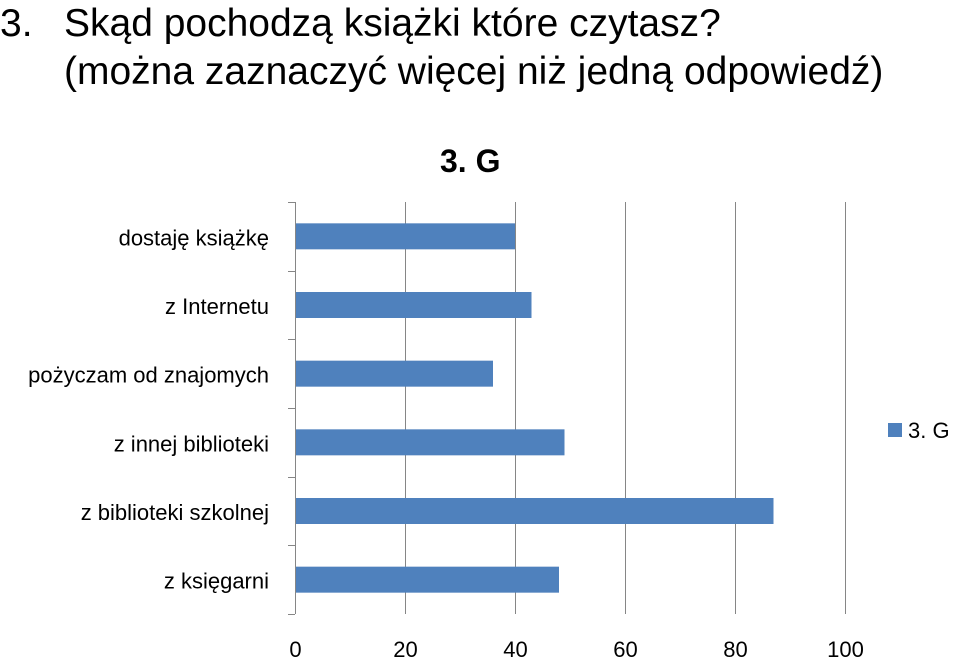 This screenshot has width=959, height=659. Describe the element at coordinates (191, 443) in the screenshot. I see `category-label: z innej biblioteki` at that location.